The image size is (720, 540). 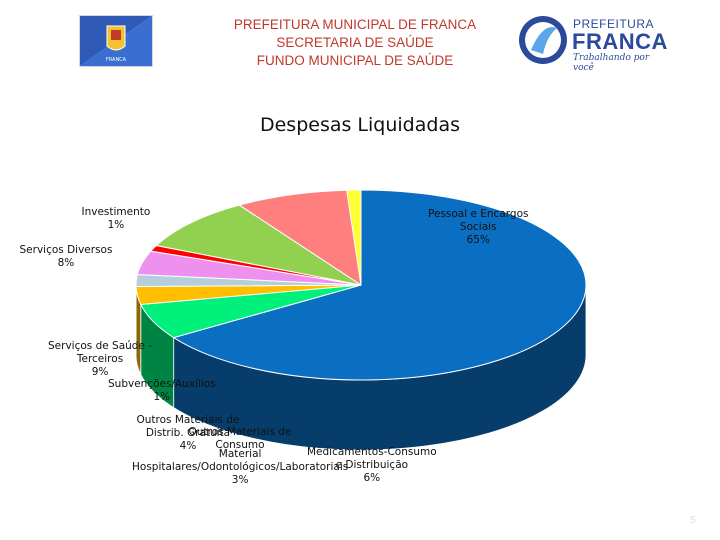 What do you see at coordinates (355, 60) in the screenshot?
I see `header-line-3: FUNDO MUNICIPAL DE SAÚDE` at bounding box center [355, 60].